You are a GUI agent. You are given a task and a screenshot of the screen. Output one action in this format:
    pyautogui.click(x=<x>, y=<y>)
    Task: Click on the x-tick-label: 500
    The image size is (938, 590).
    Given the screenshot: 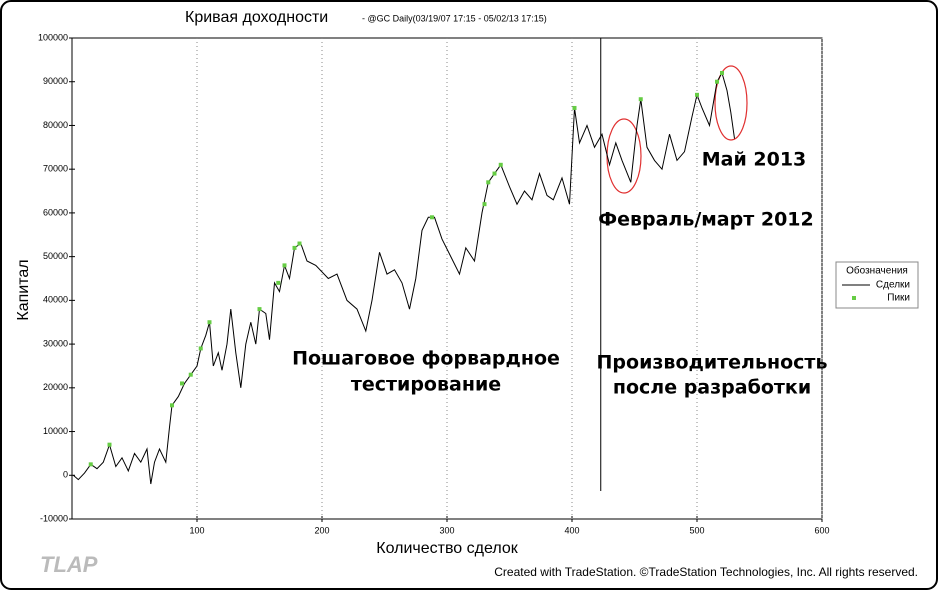 What is the action you would take?
    pyautogui.click(x=696, y=530)
    